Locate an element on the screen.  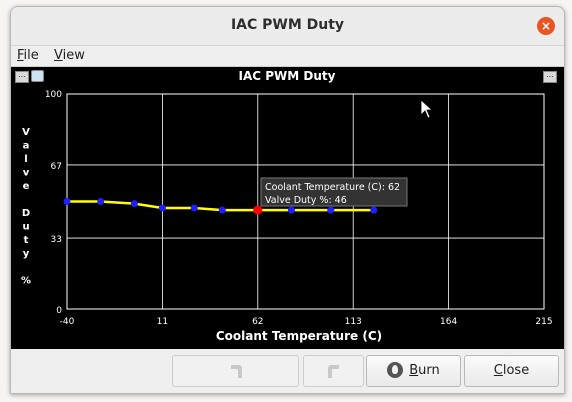
menu-view: View is located at coordinates (69, 55).